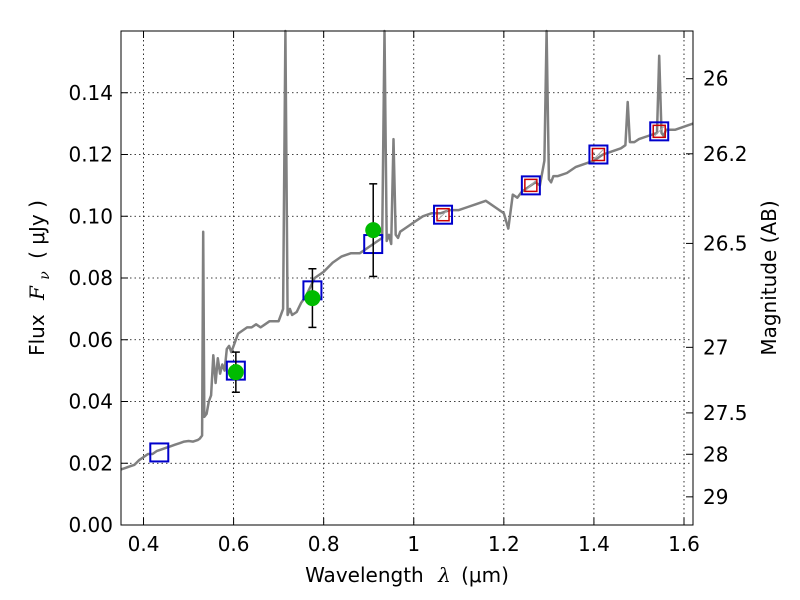  I want to click on y-tick-label: 0.02, so click(90, 463).